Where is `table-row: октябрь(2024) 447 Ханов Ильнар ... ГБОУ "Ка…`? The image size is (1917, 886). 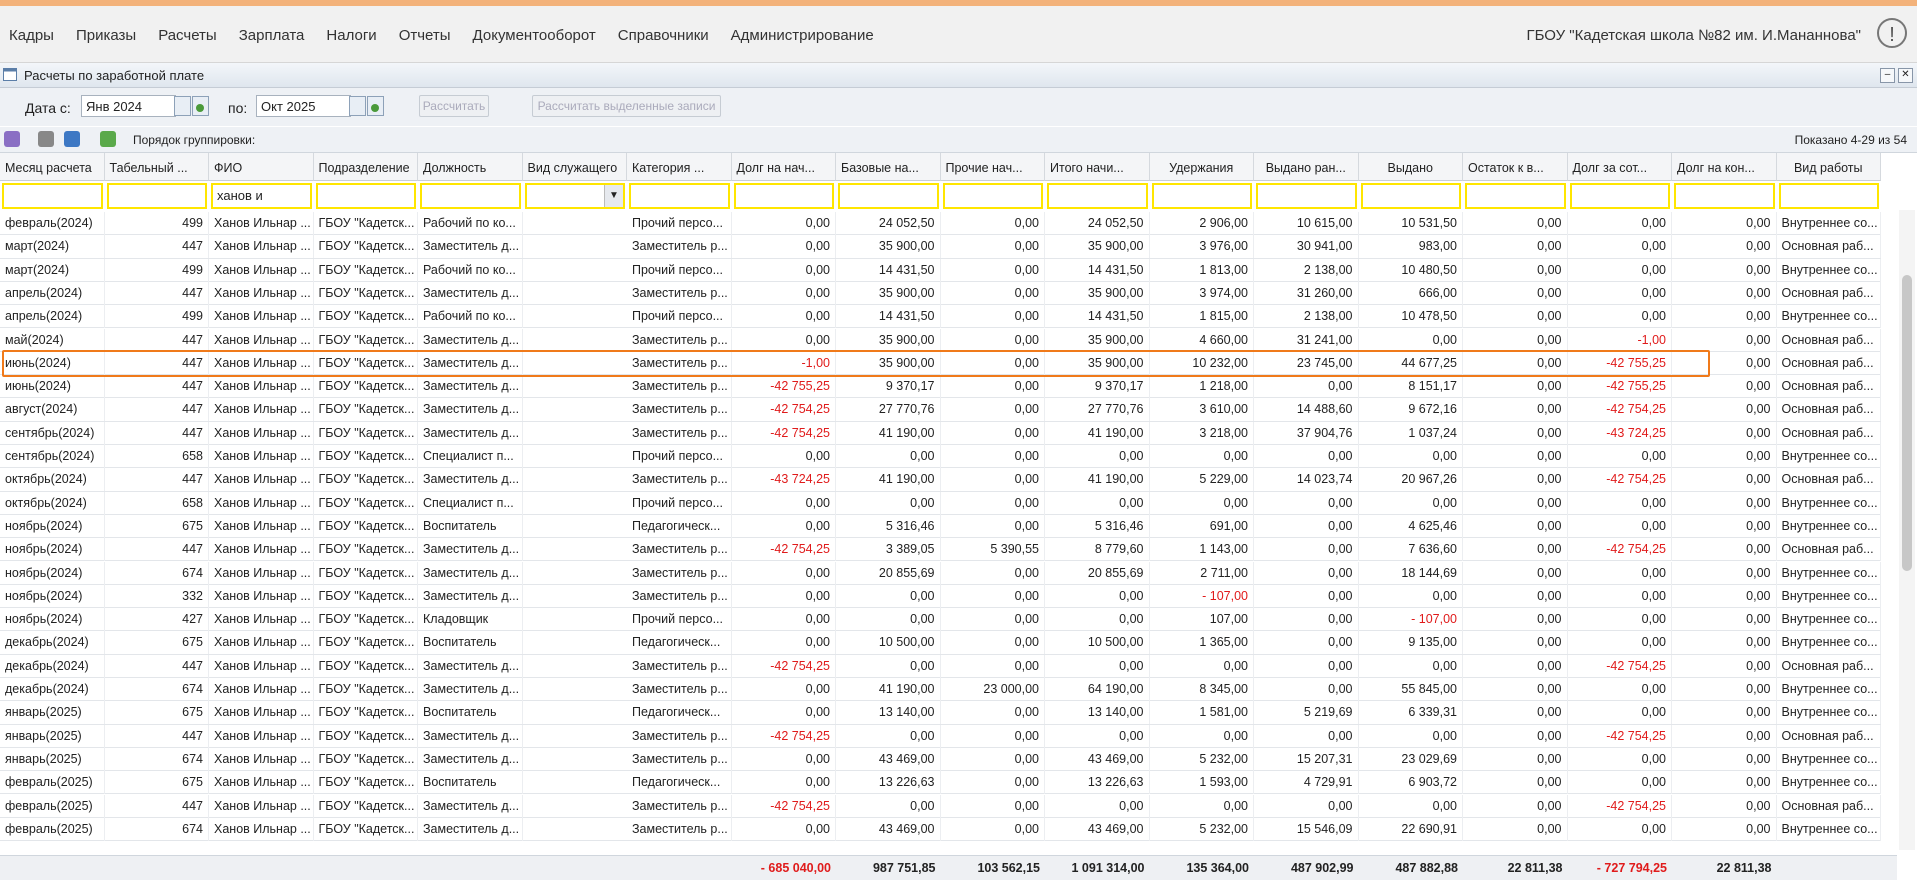 table-row: октябрь(2024) 447 Ханов Ильнар ... ГБОУ "Ка… is located at coordinates (940, 480).